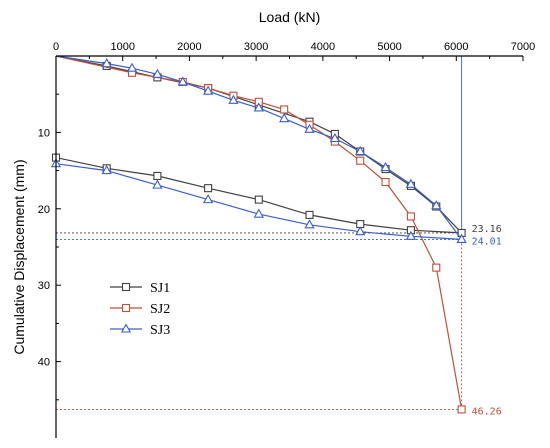  I want to click on legend-entry-sj1: SJ1, so click(140, 288).